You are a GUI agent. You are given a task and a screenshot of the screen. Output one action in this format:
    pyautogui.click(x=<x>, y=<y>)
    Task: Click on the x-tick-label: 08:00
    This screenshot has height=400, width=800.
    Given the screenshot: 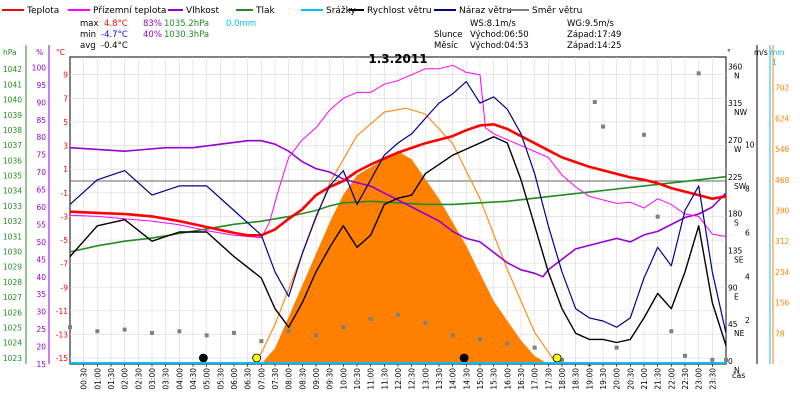 What is the action you would take?
    pyautogui.click(x=289, y=379)
    